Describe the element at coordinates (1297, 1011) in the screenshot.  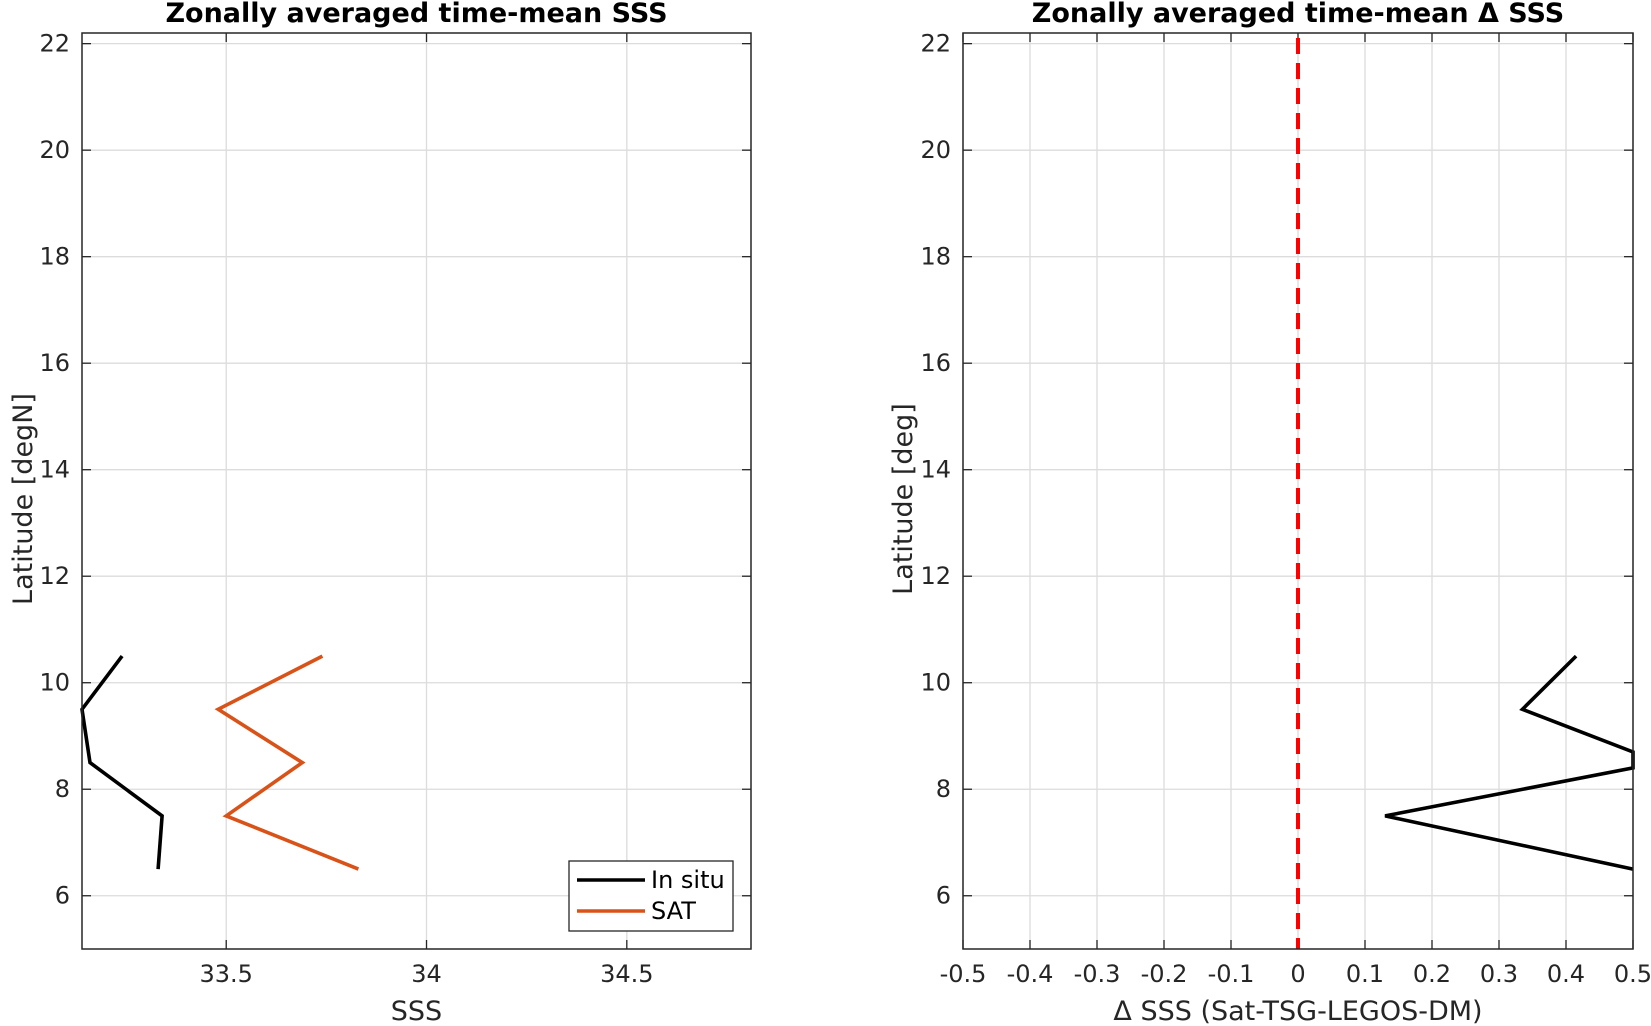
I see `x-axis-label: Δ SSS (Sat-TSG-LEGOS-DM)` at that location.